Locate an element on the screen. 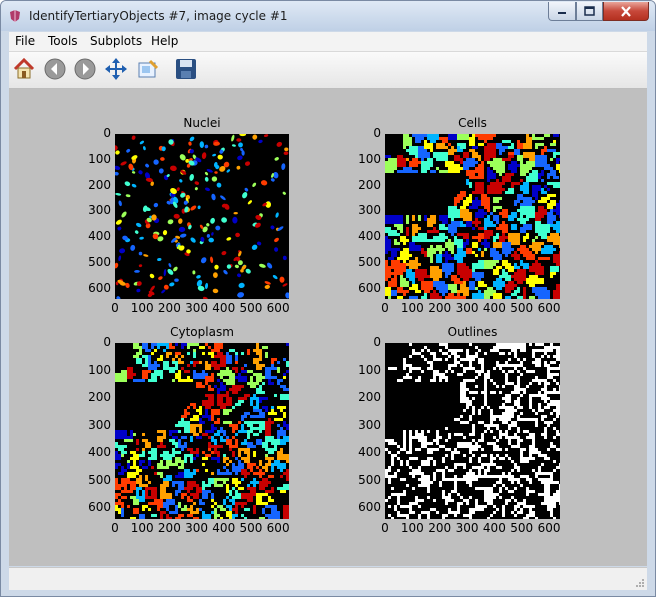 The width and height of the screenshot is (656, 597). menu-subplots: Subplots is located at coordinates (116, 41).